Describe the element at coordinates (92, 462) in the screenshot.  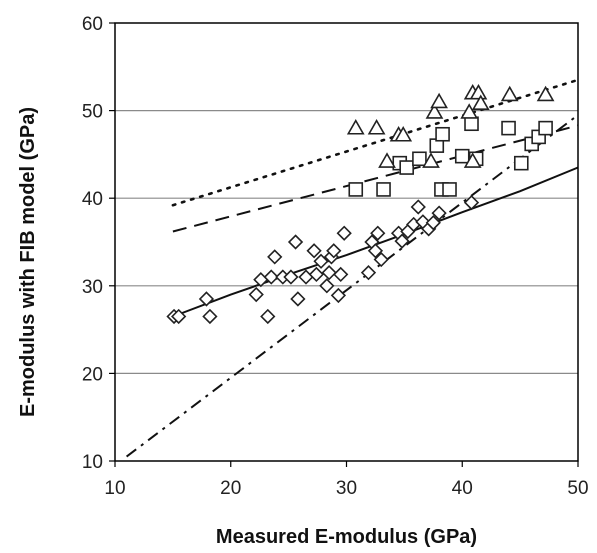
I see `y-tick-label: 10` at that location.